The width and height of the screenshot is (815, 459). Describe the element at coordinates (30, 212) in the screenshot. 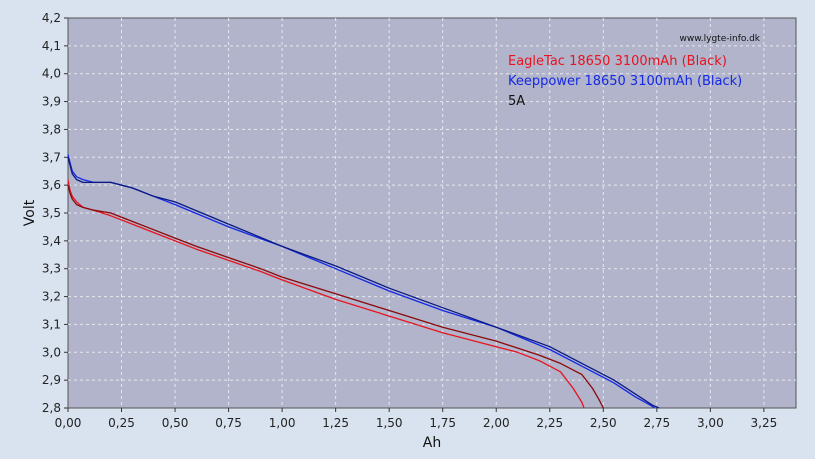

I see `y-axis-label: Volt` at that location.